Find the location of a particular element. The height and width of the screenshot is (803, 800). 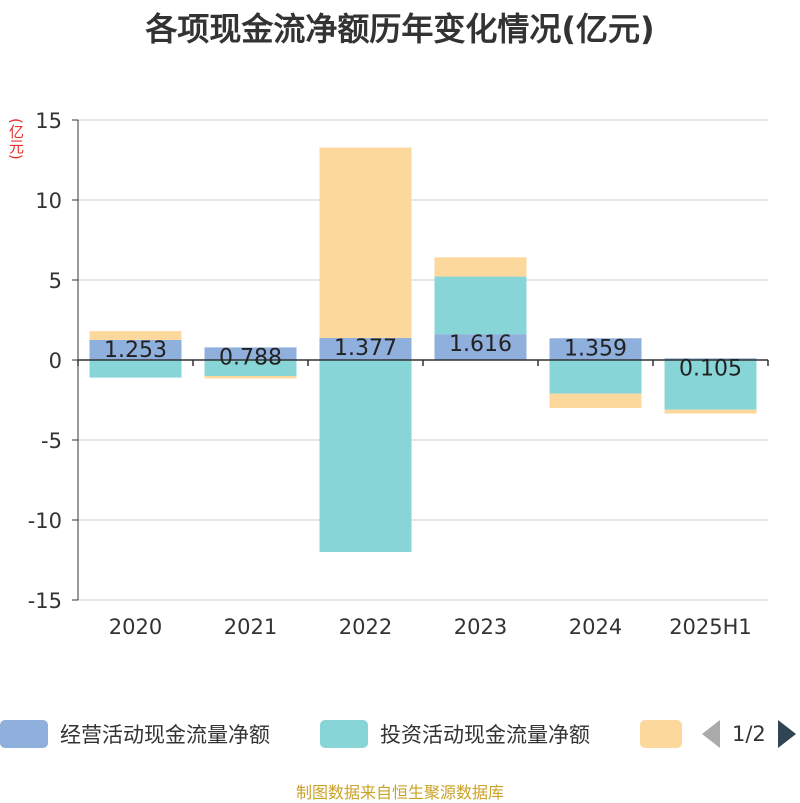

y-tick-label: 10 is located at coordinates (48, 201).